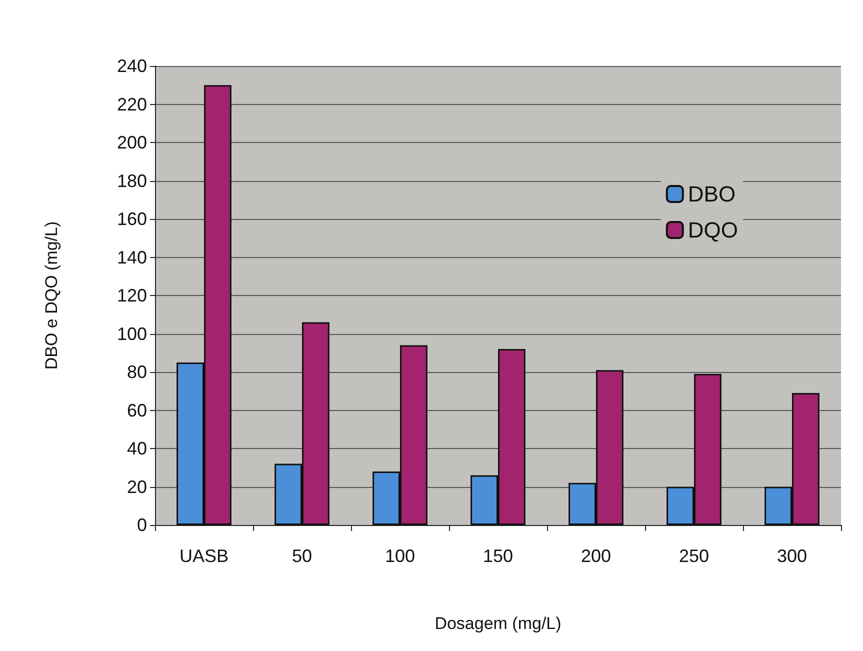  Describe the element at coordinates (136, 448) in the screenshot. I see `y-tick-label: 40` at that location.